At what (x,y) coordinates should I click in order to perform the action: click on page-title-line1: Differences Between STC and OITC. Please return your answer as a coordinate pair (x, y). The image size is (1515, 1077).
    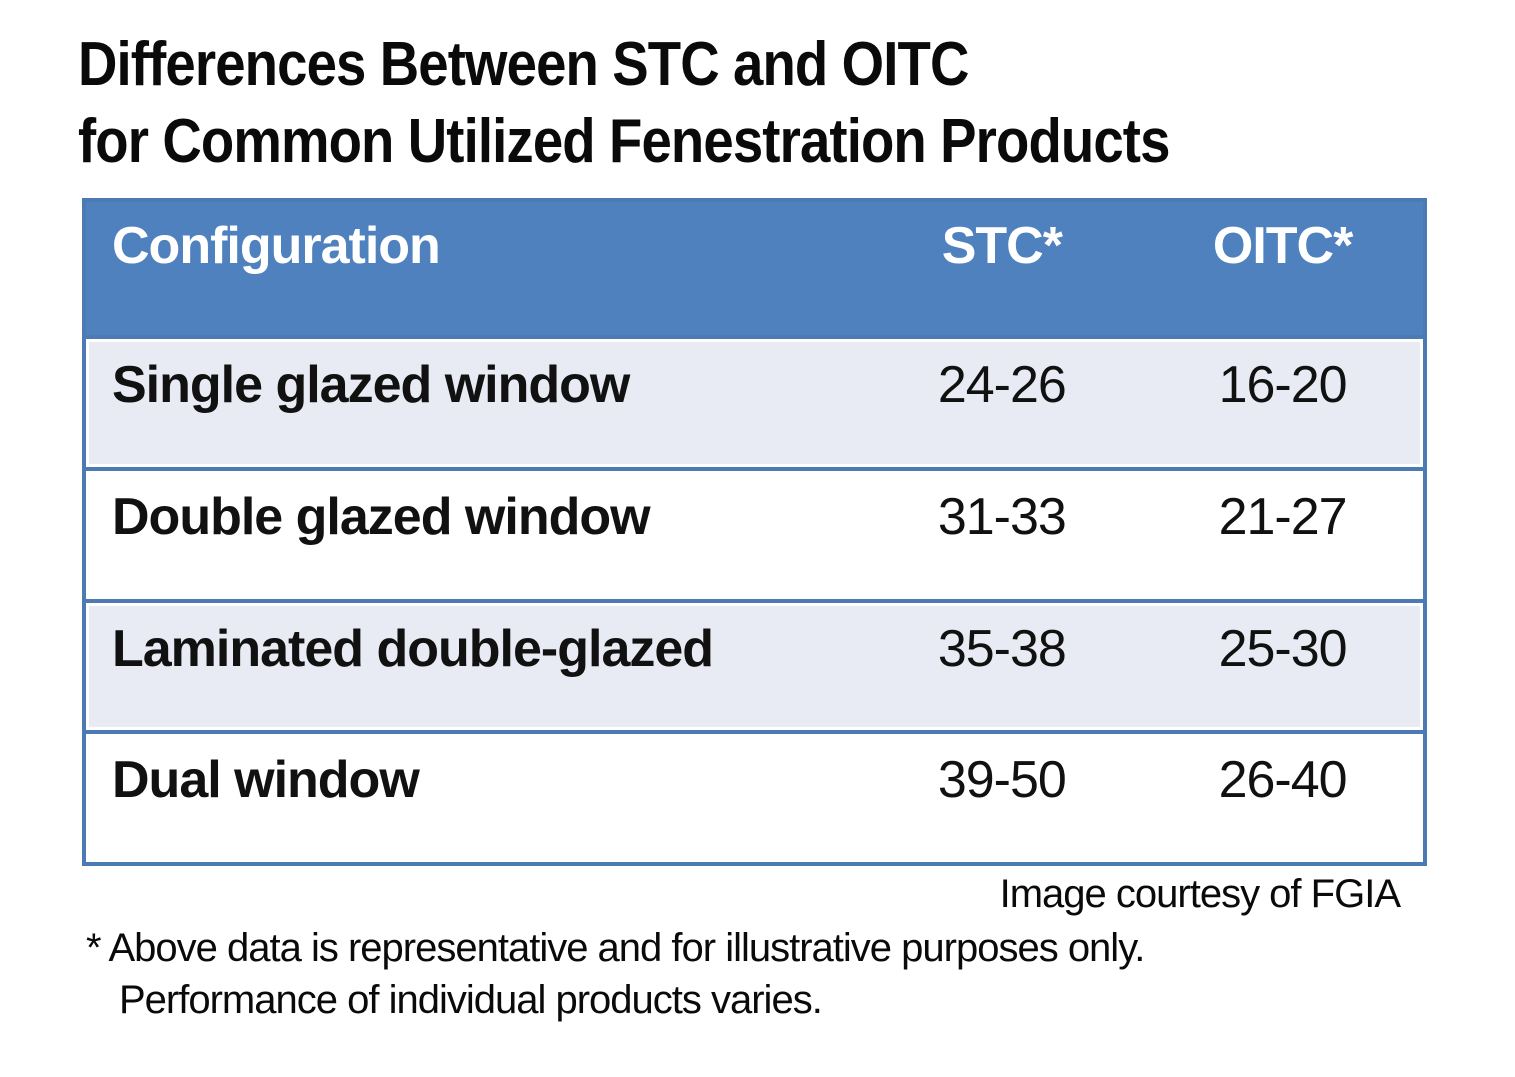
    Looking at the image, I should click on (523, 64).